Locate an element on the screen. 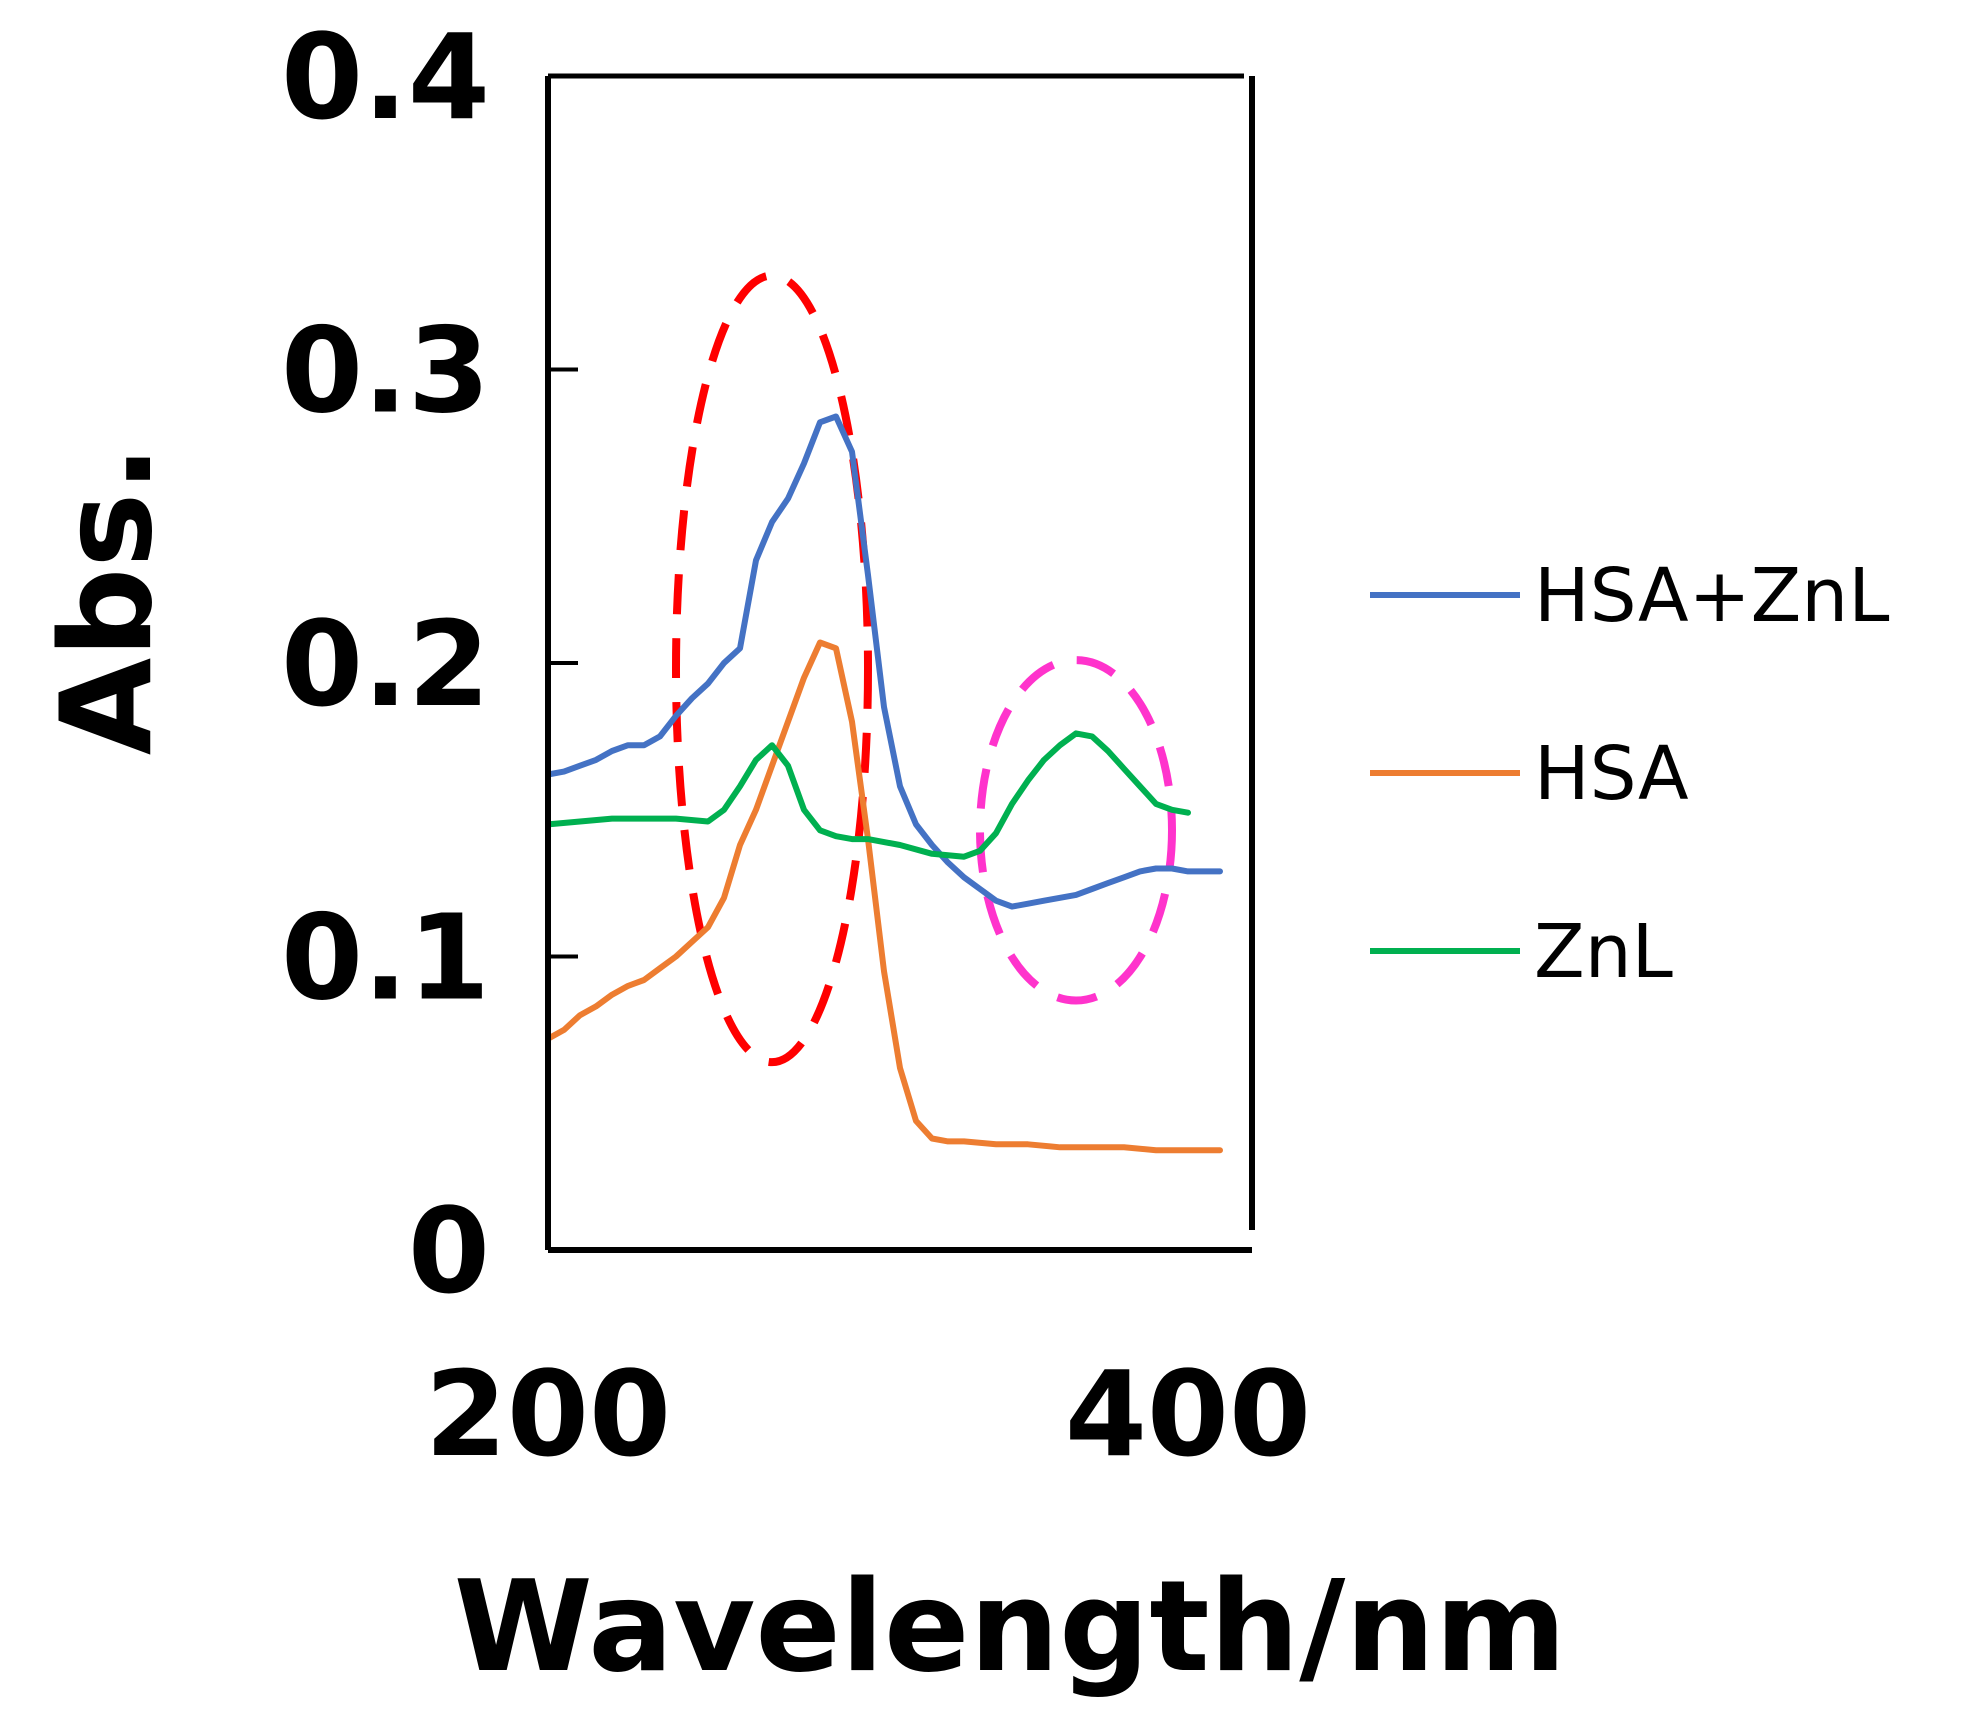 The image size is (1980, 1720). legend-label: HSA+ZnL is located at coordinates (1711, 596).